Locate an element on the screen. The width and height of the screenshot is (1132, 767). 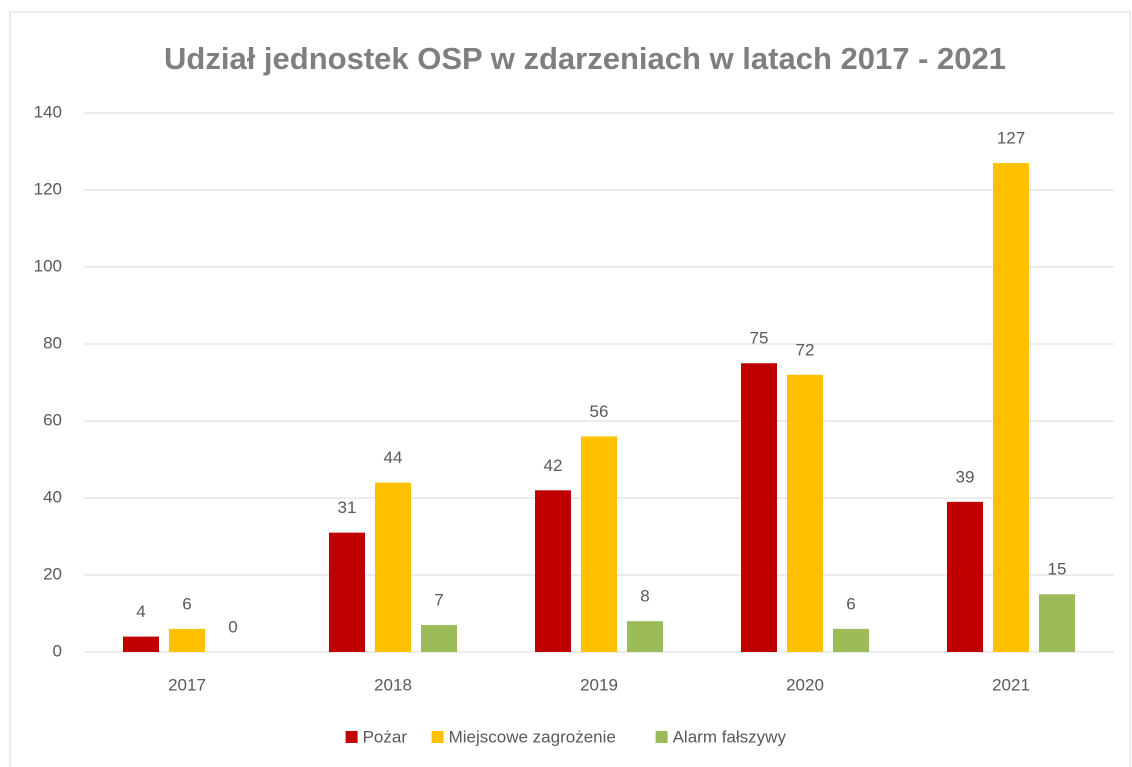
y-tick-label: 0 is located at coordinates (57, 650).